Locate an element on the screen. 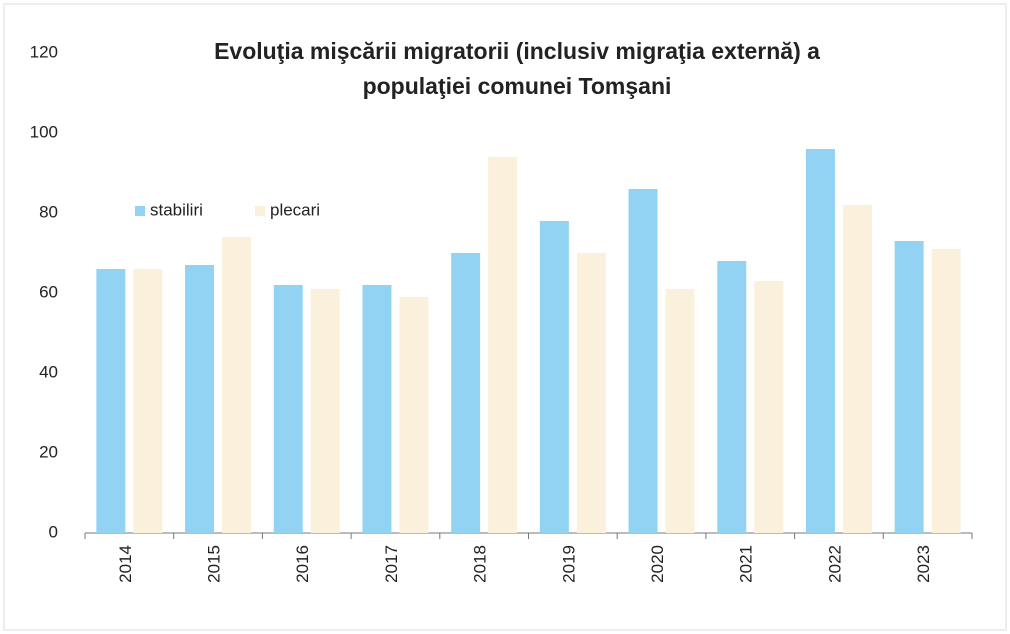  y-tick-label: 60 is located at coordinates (48, 291).